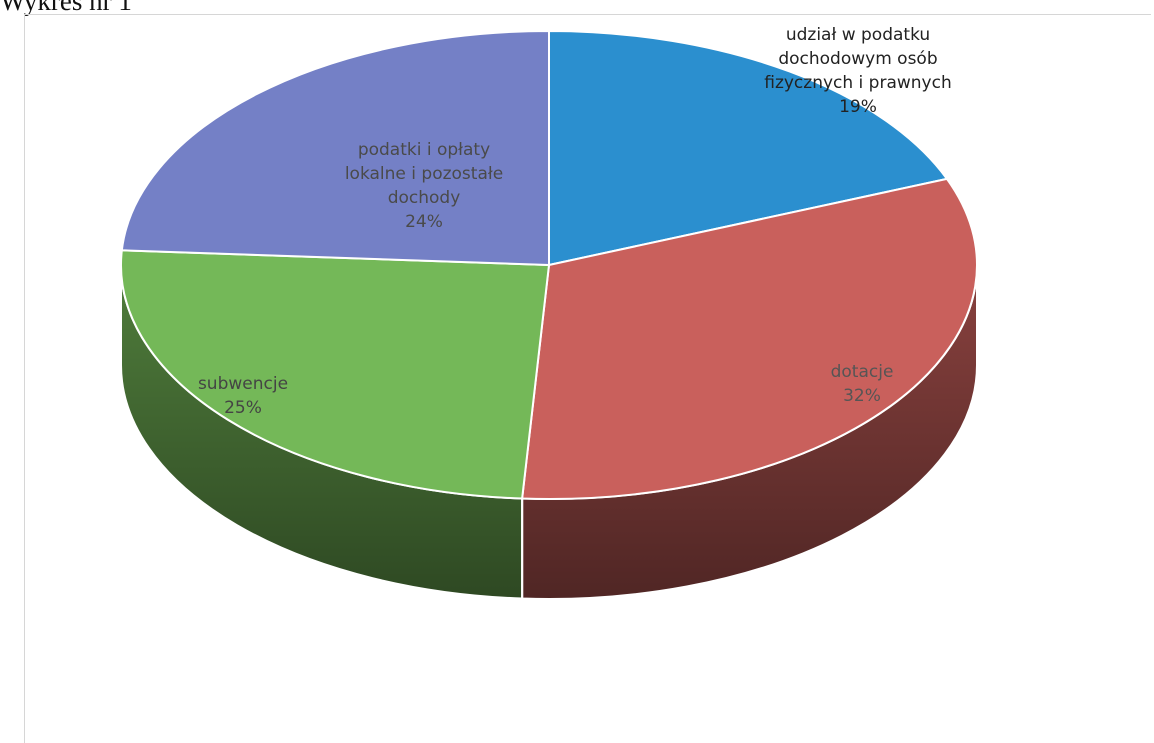 Image resolution: width=1154 pixels, height=743 pixels. I want to click on slice-label-line-1-0: dotacje, so click(862, 372).